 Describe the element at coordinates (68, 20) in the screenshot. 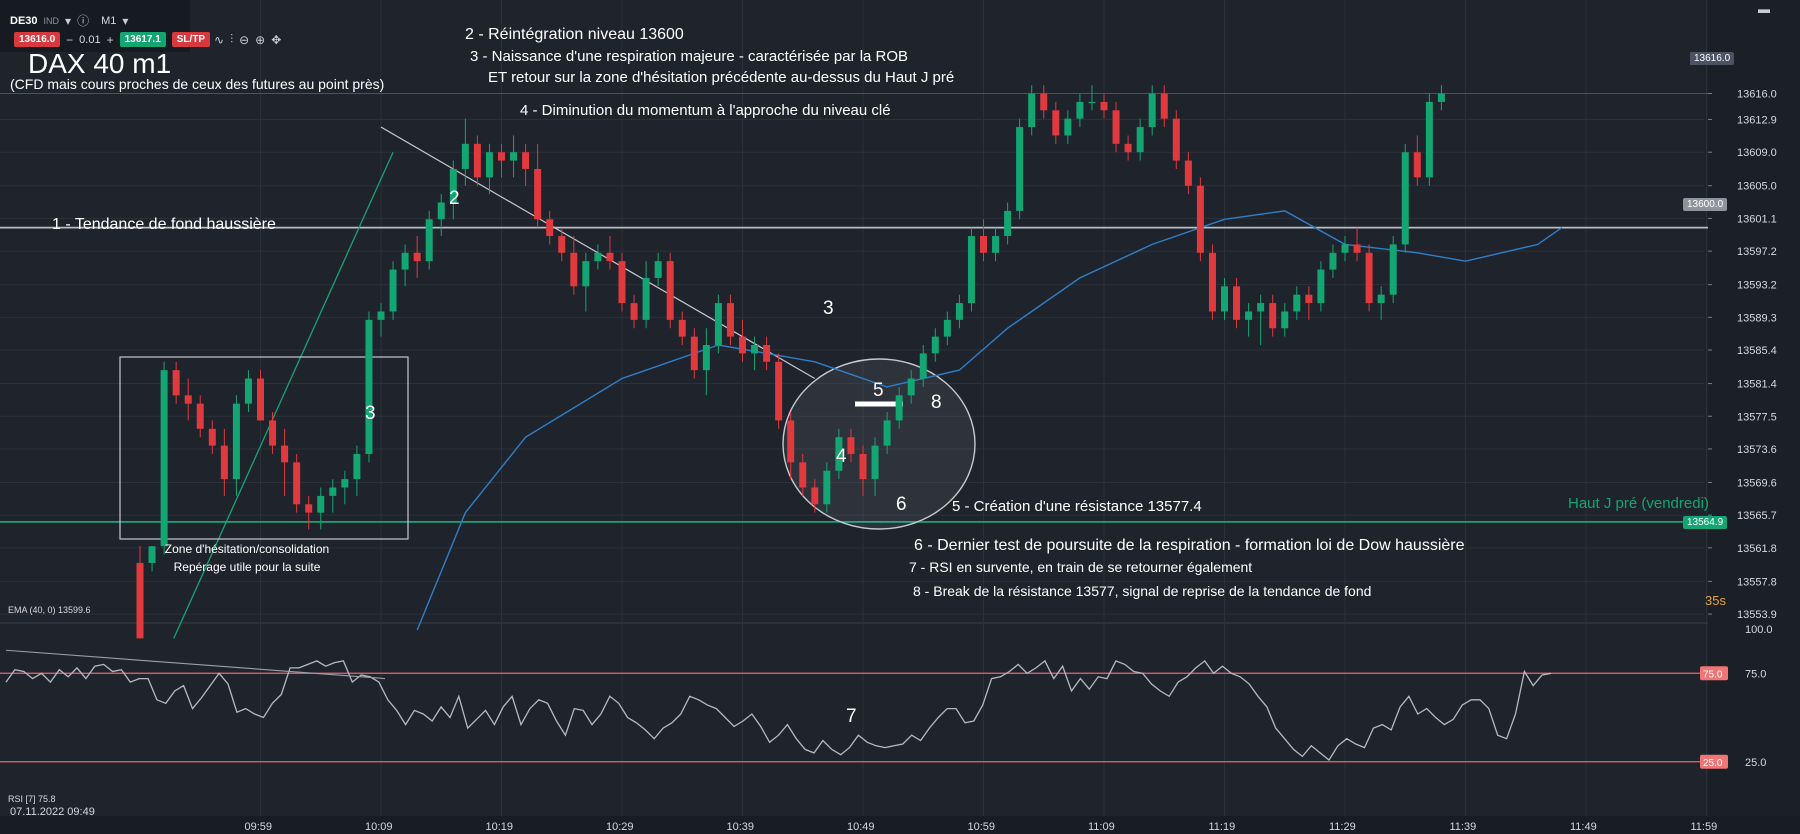

I see `chevron-down-icon: ▾` at that location.